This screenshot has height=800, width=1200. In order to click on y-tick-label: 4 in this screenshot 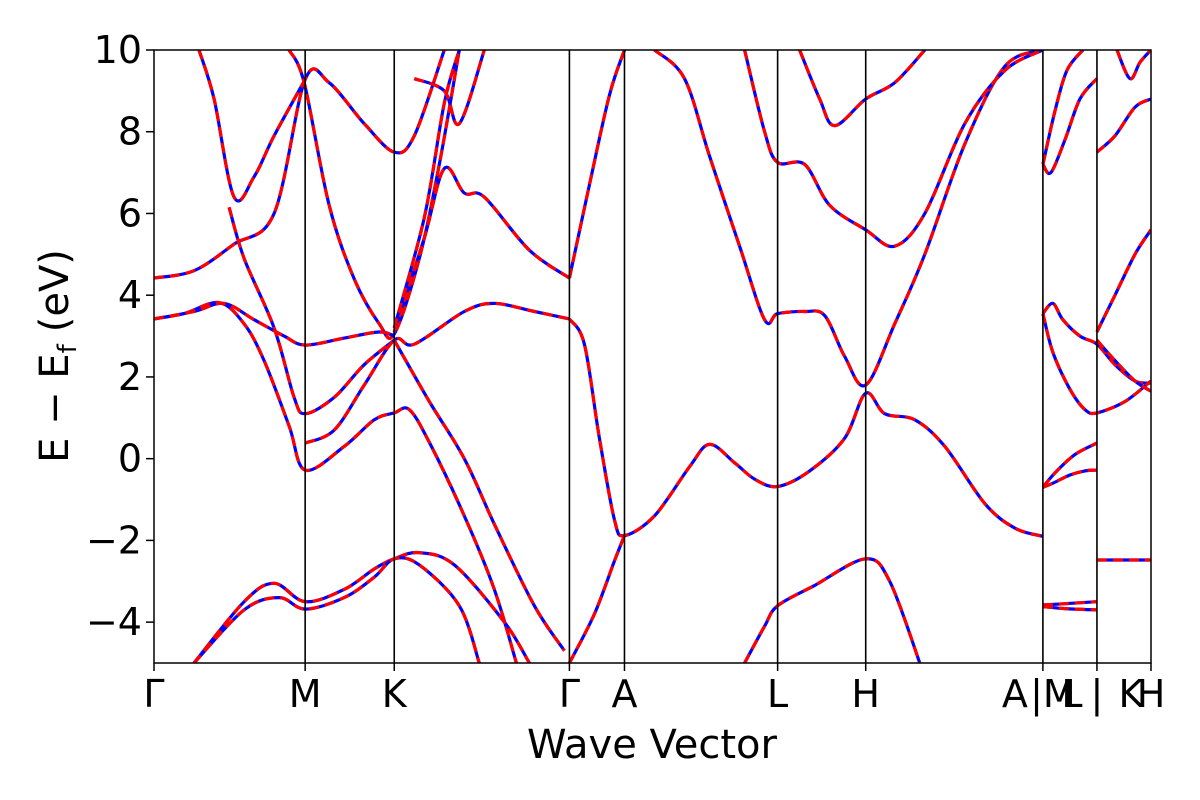, I will do `click(130, 295)`.